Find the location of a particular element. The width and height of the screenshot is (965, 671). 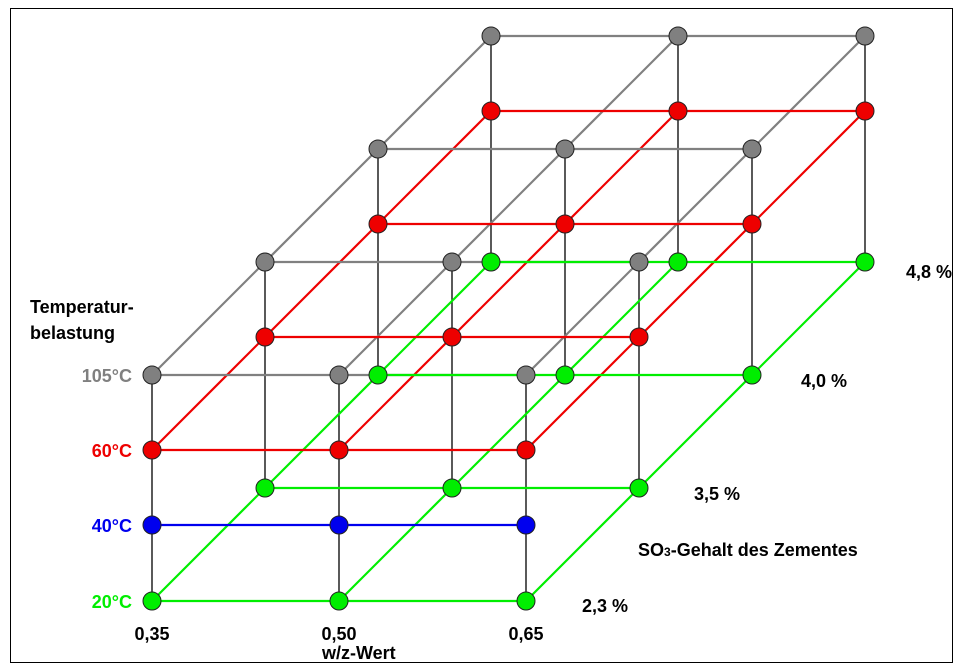

temperature-label: 60°C is located at coordinates (112, 451).